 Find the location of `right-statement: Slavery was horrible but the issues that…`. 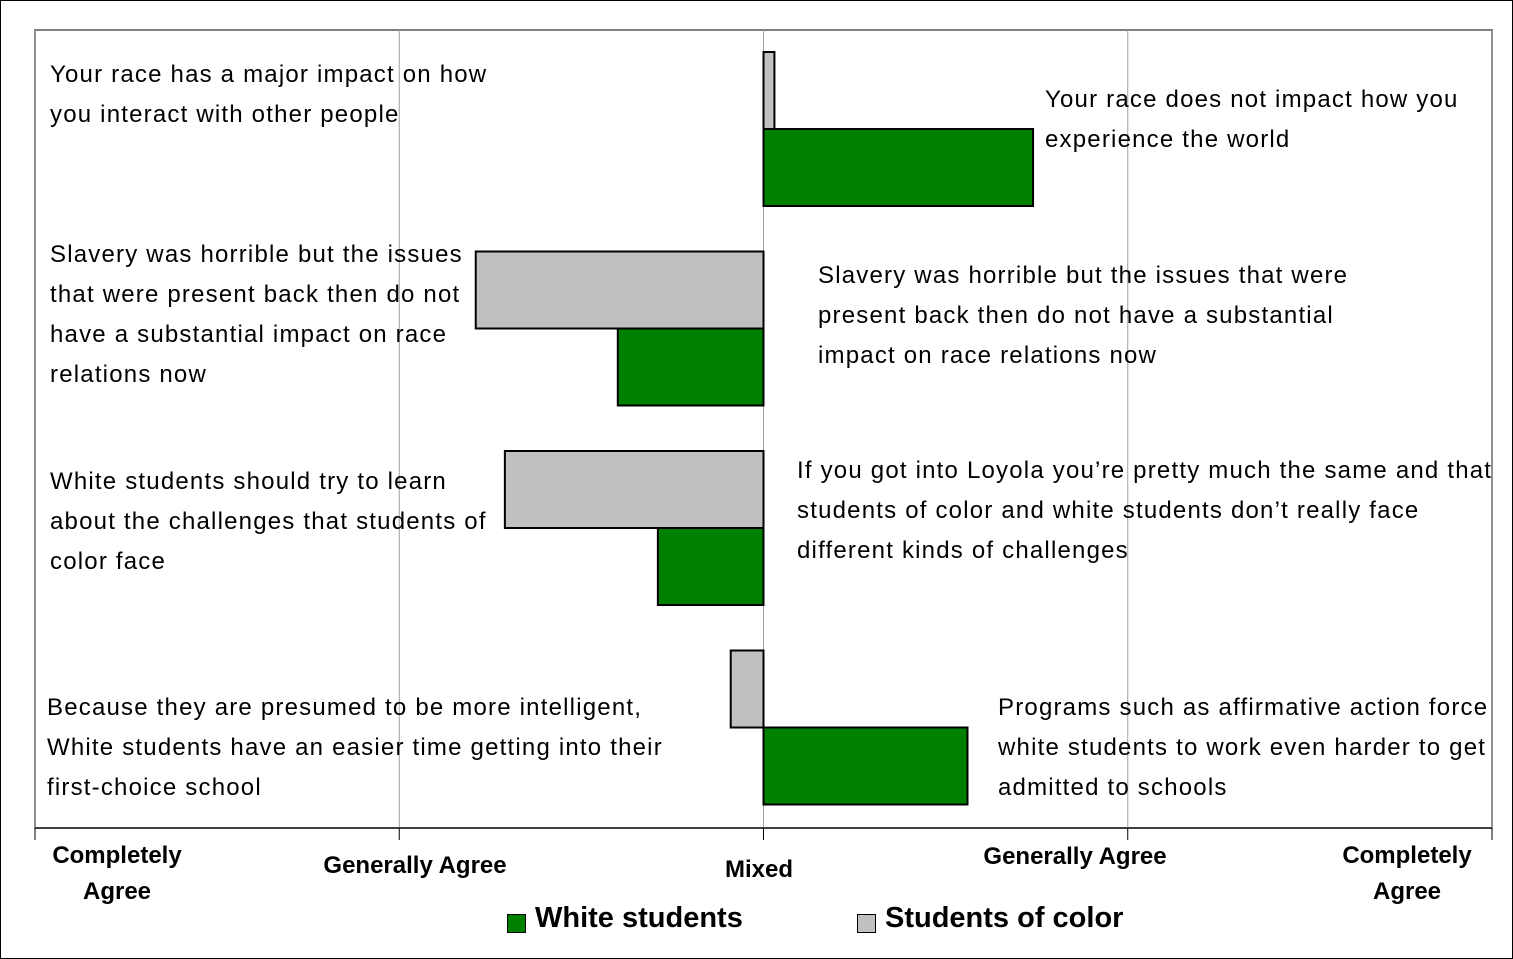

right-statement: Slavery was horrible but the issues that… is located at coordinates (1083, 315).